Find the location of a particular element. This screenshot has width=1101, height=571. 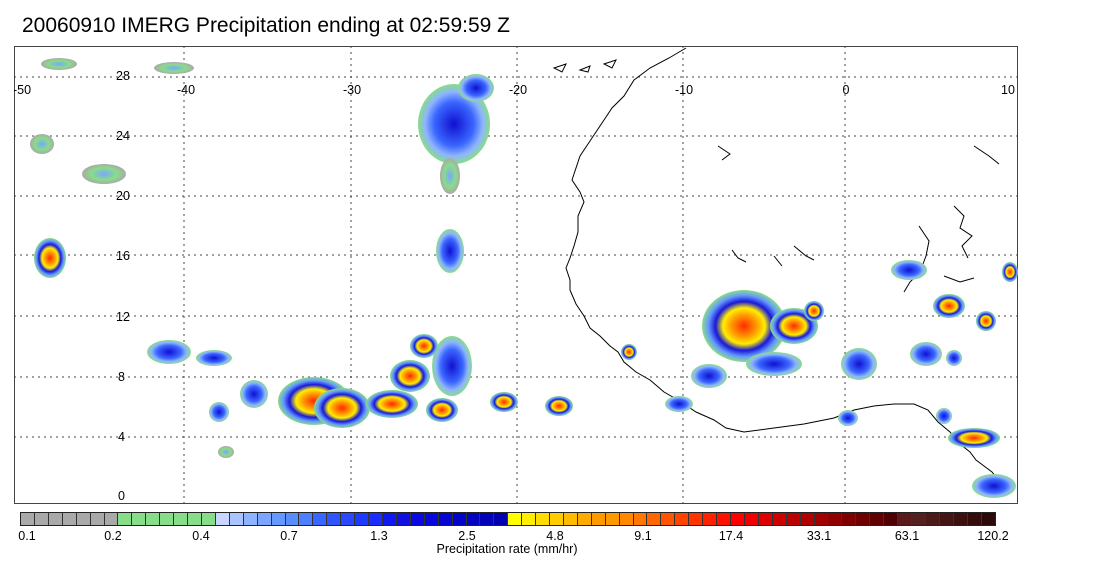

lon-tick-label: -20 is located at coordinates (518, 90).